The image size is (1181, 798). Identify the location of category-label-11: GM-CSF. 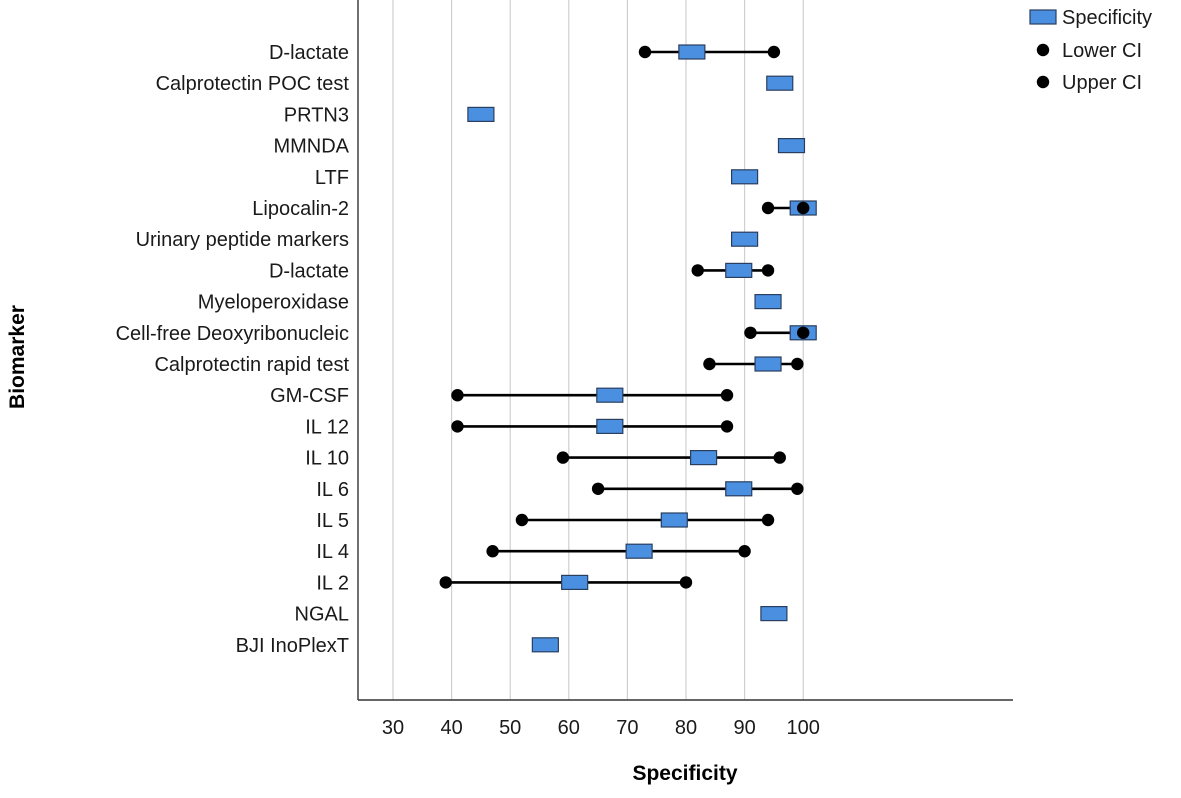
(309, 396).